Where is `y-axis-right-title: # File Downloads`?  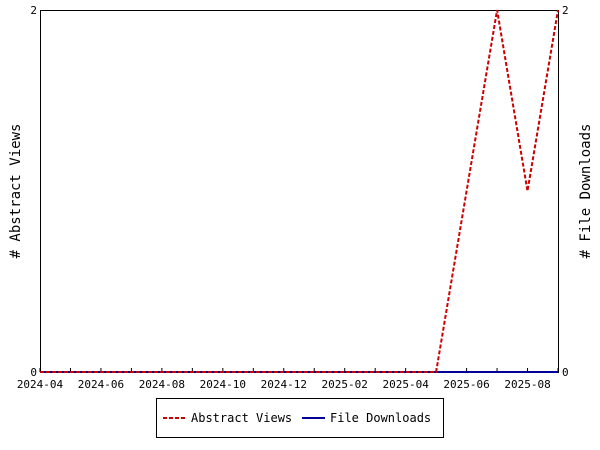
y-axis-right-title: # File Downloads is located at coordinates (586, 191).